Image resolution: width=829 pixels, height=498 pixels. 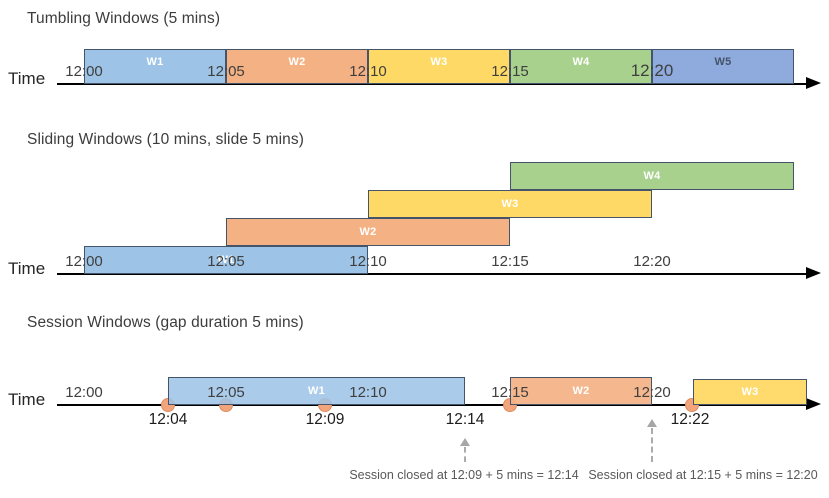 I want to click on event-time-label: 12:09, so click(x=325, y=419).